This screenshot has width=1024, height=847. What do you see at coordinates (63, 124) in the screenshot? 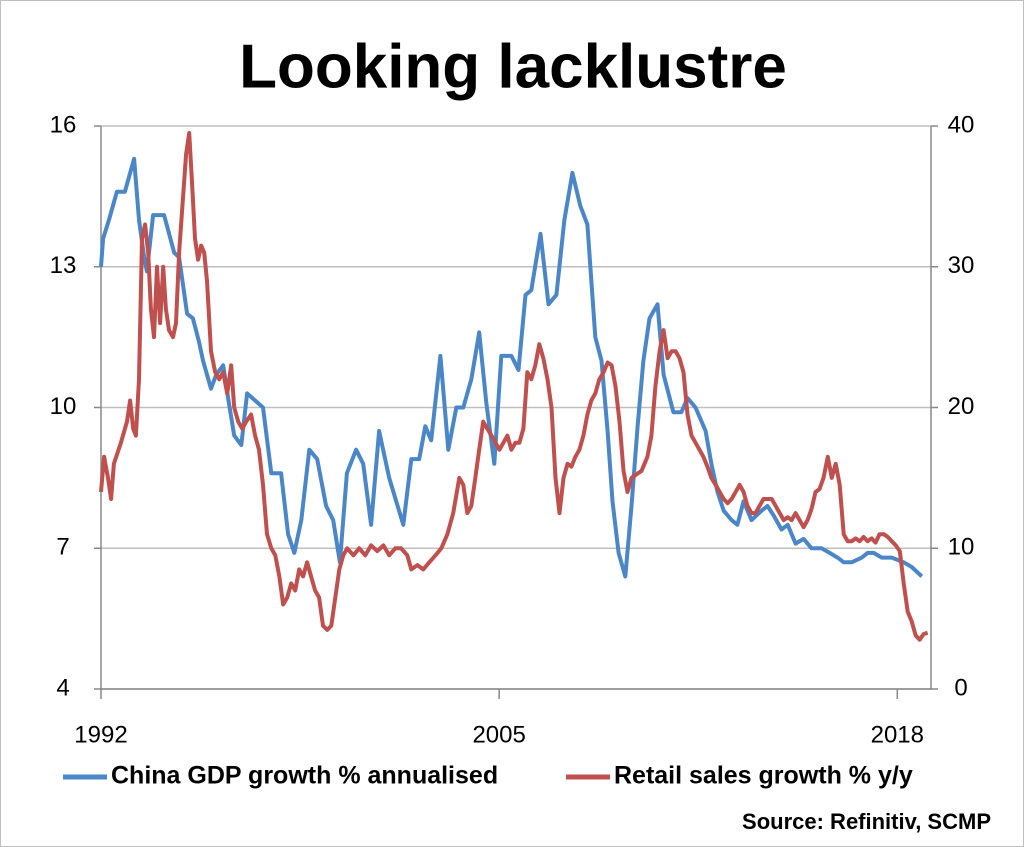
I see `y-tick-label: 16` at bounding box center [63, 124].